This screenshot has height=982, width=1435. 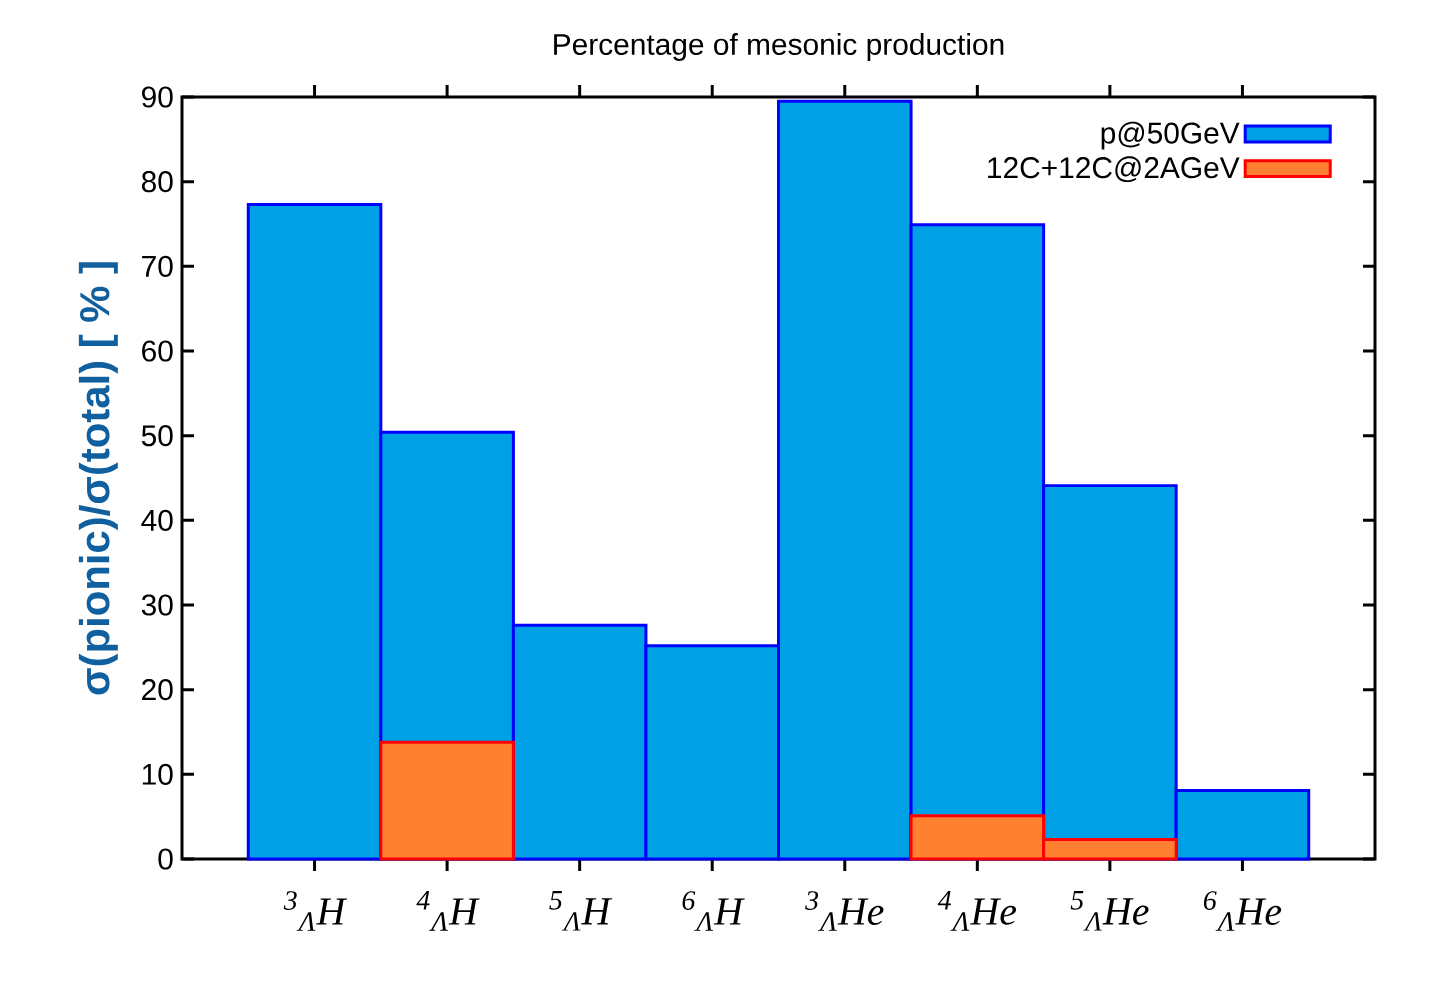 What do you see at coordinates (157, 436) in the screenshot?
I see `y-tick-label: 50` at bounding box center [157, 436].